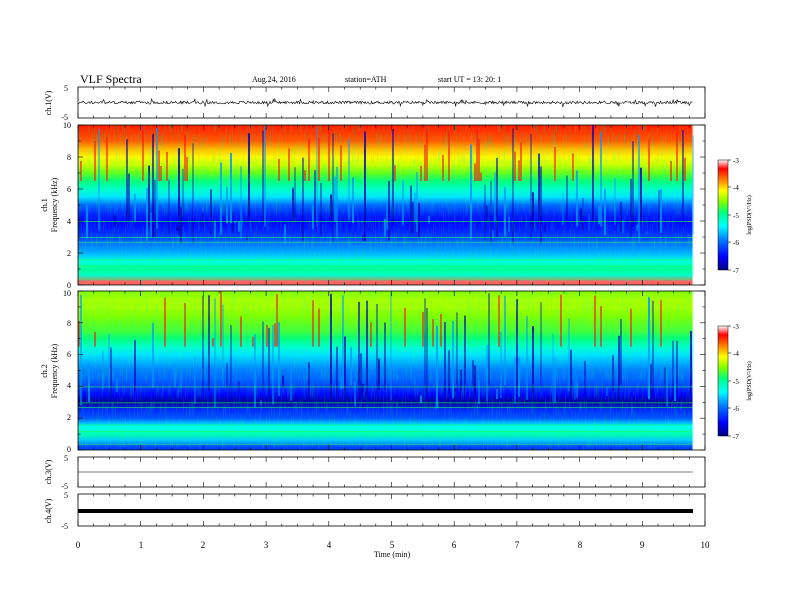  Describe the element at coordinates (48, 102) in the screenshot. I see `ch1-wave-ylabel: ch.1(V)` at that location.